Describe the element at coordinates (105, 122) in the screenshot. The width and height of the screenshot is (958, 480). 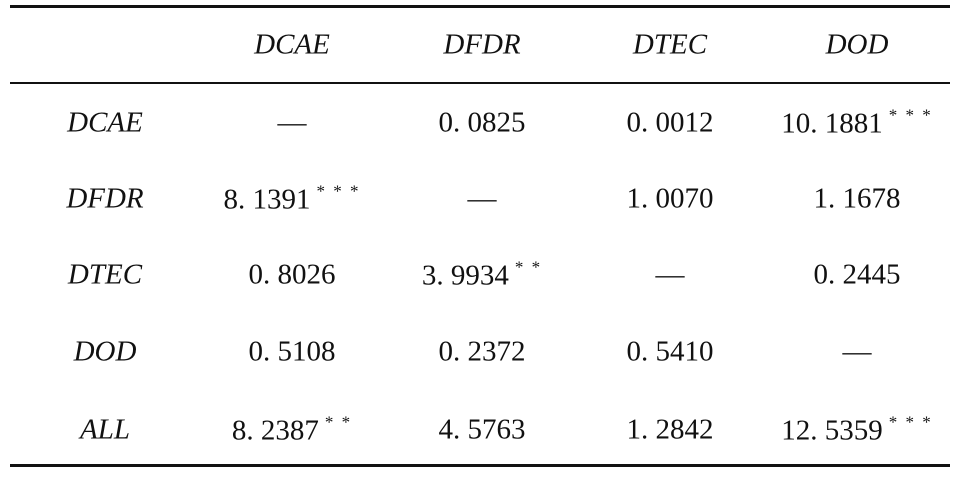
I see `row-label: DCAE` at that location.